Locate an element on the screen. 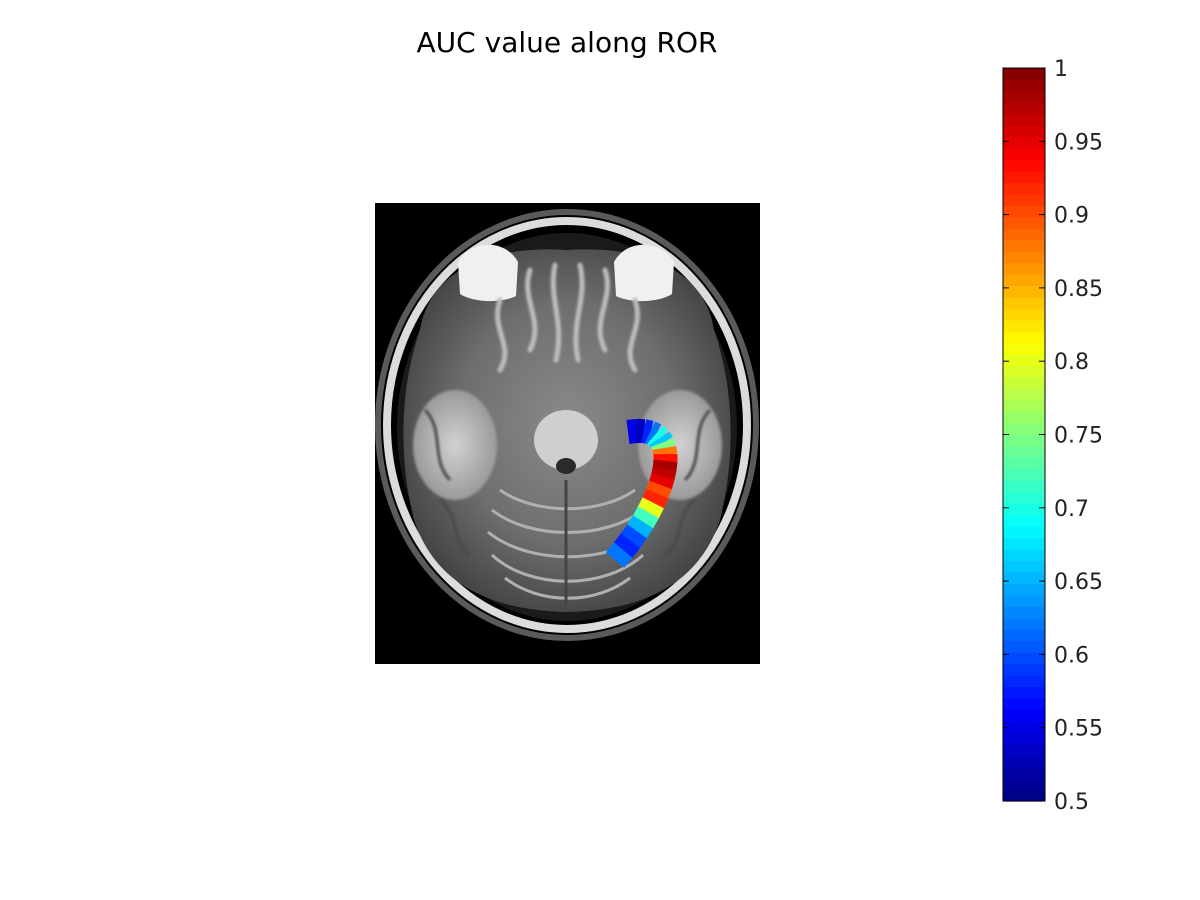 The image size is (1200, 900). colorbar-tick-label: 0.55 is located at coordinates (1078, 729).